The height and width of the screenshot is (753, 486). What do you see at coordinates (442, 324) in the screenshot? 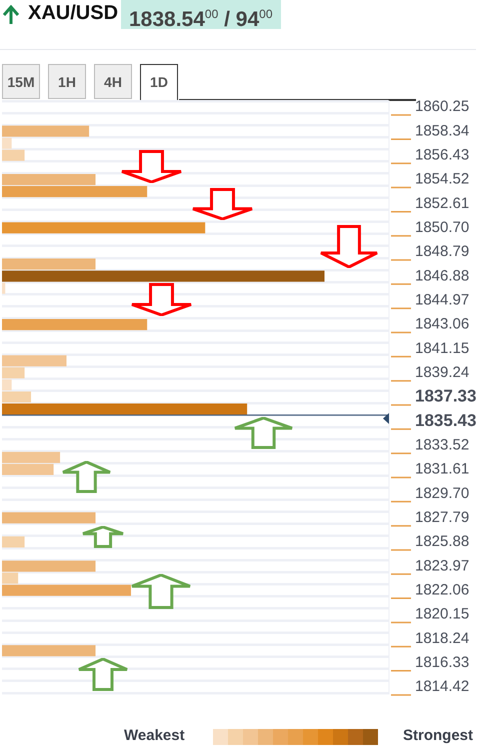
I see `y-tick-label: 1843.06` at bounding box center [442, 324].